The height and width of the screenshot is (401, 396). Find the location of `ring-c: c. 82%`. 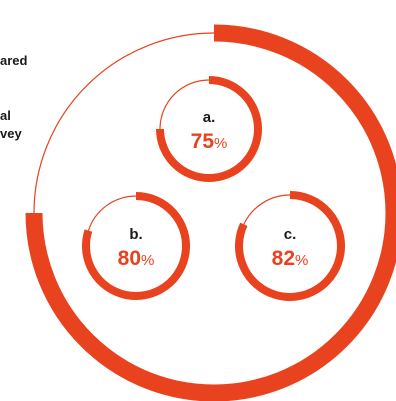

ring-c: c. 82% is located at coordinates (290, 246).